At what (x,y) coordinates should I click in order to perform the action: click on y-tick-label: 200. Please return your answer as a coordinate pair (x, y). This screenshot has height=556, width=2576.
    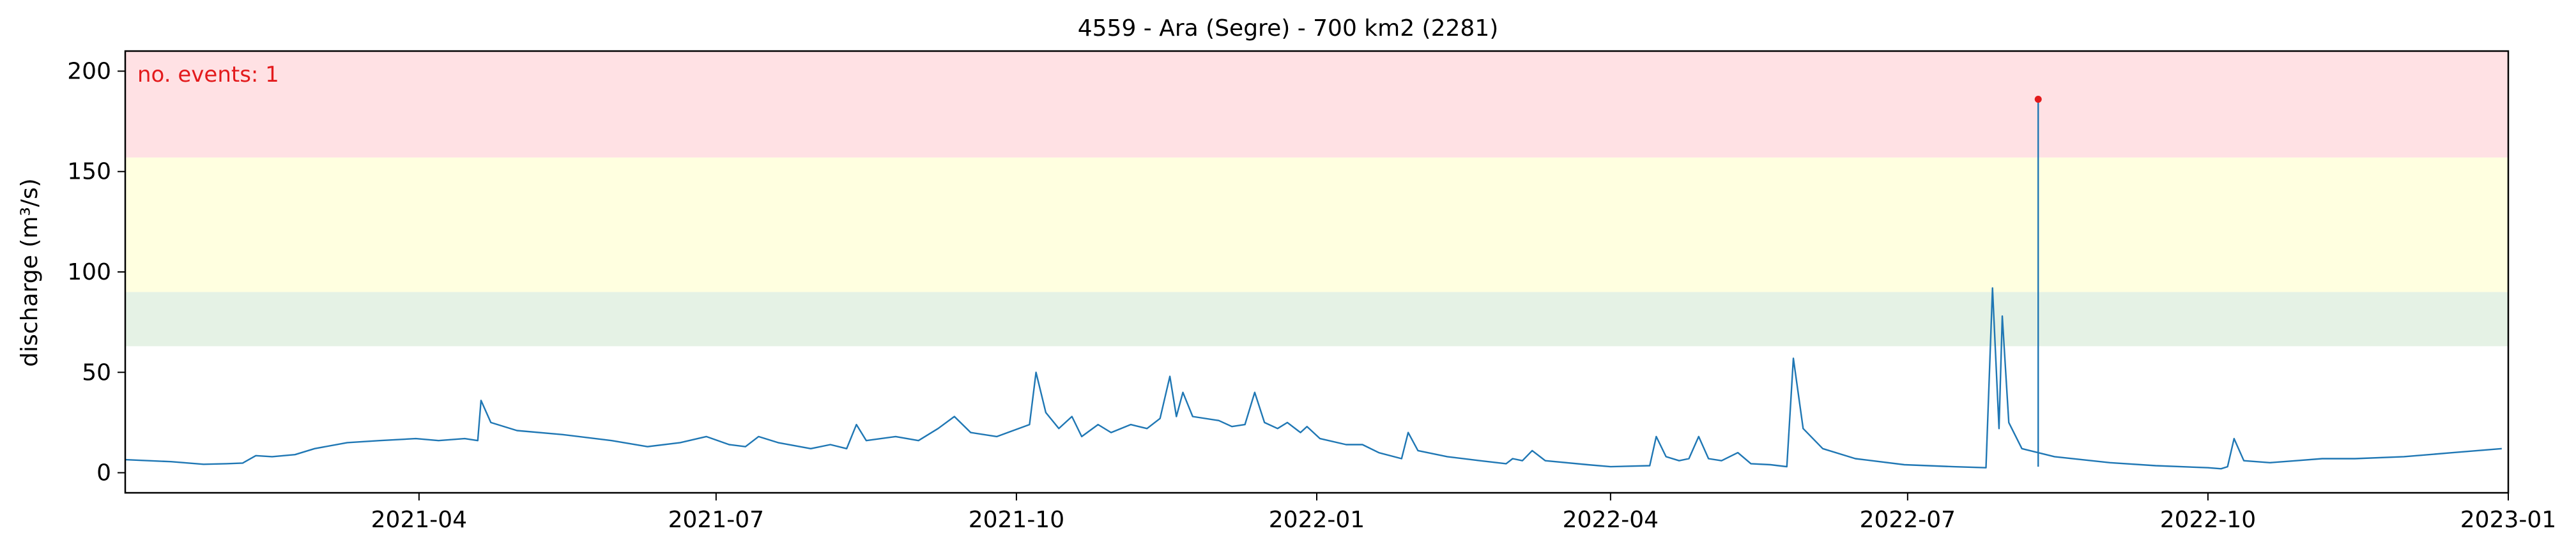
    Looking at the image, I should click on (89, 71).